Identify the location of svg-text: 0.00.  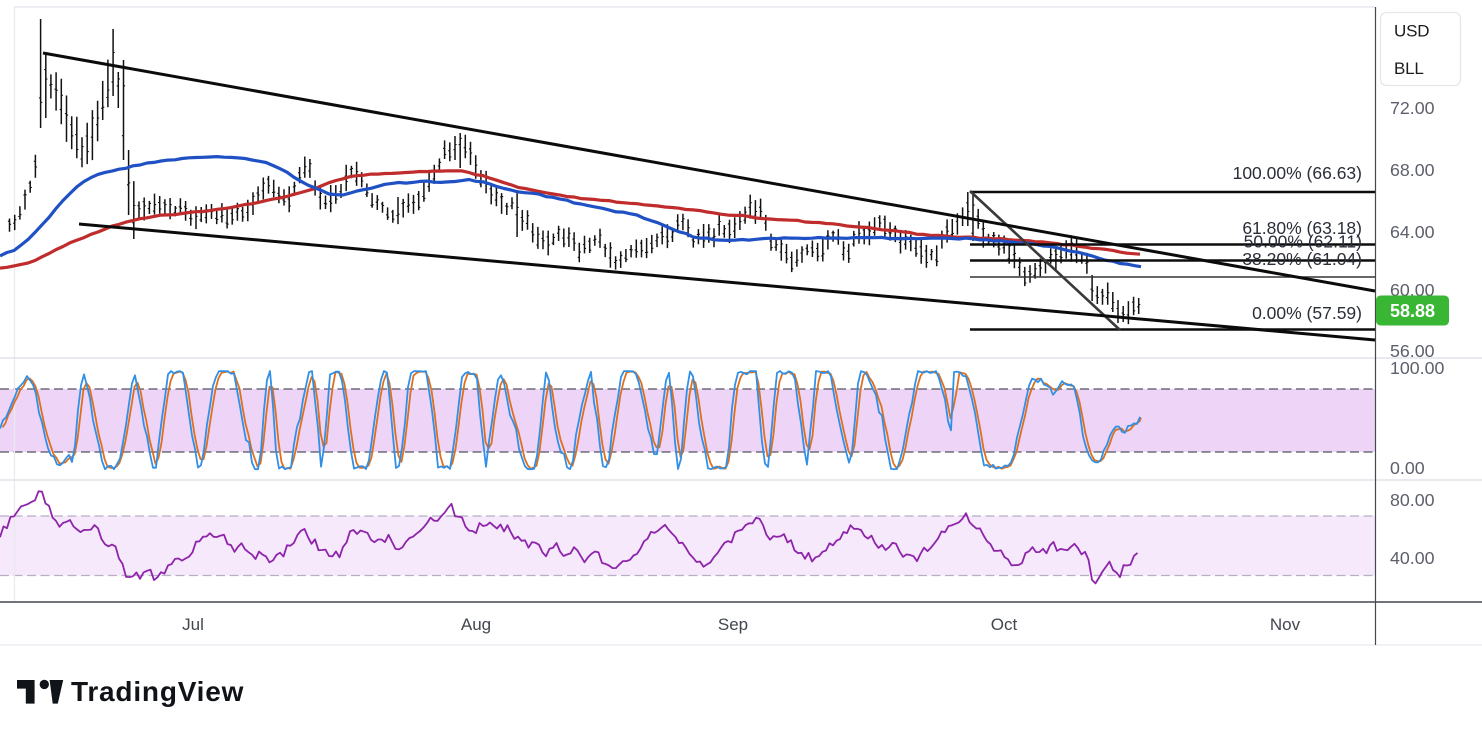
(1407, 468).